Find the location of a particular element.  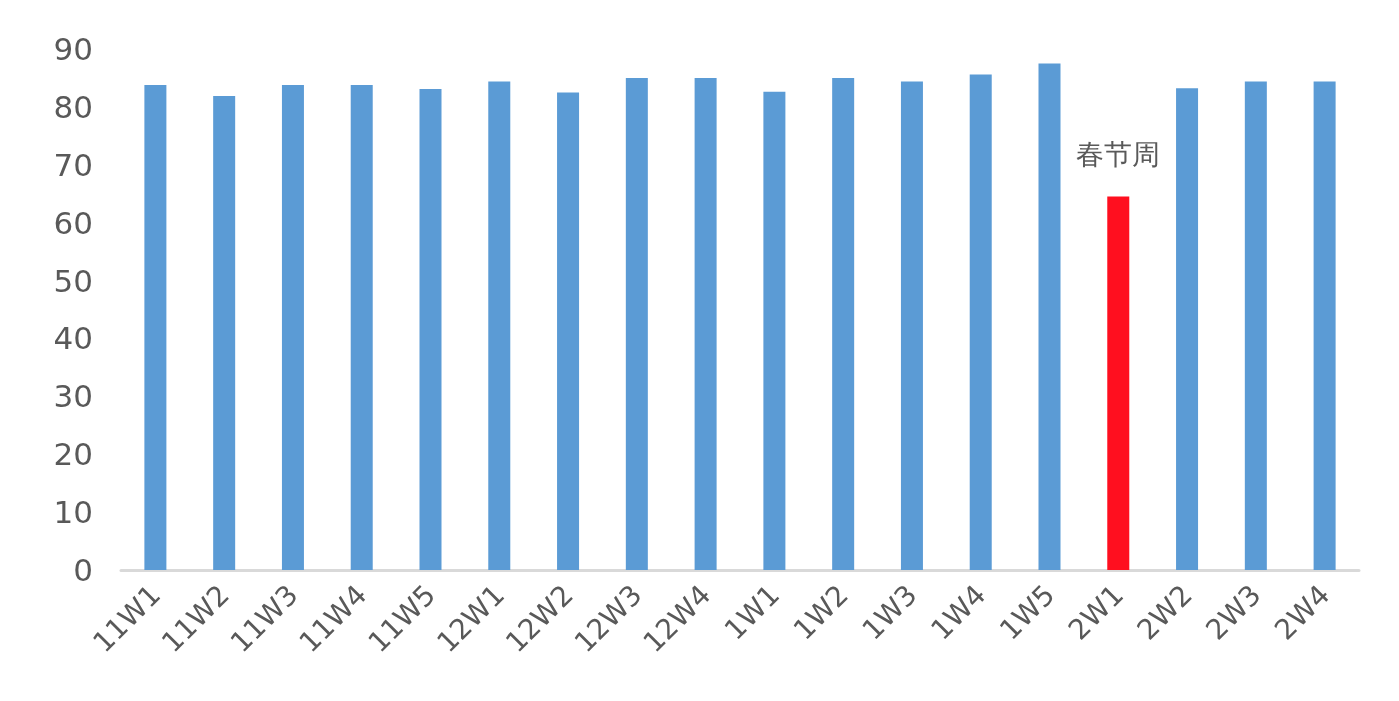

y-tick-label: 40 is located at coordinates (73, 338).